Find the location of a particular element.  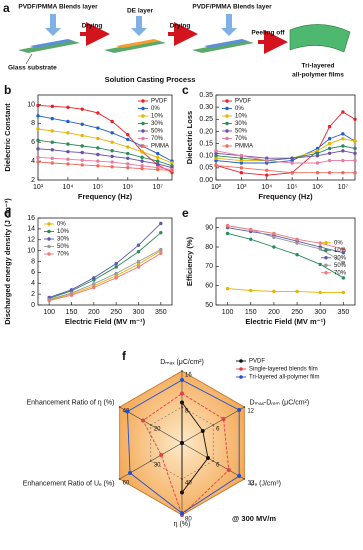

radar-tick-label: 30 is located at coordinates (157, 466).